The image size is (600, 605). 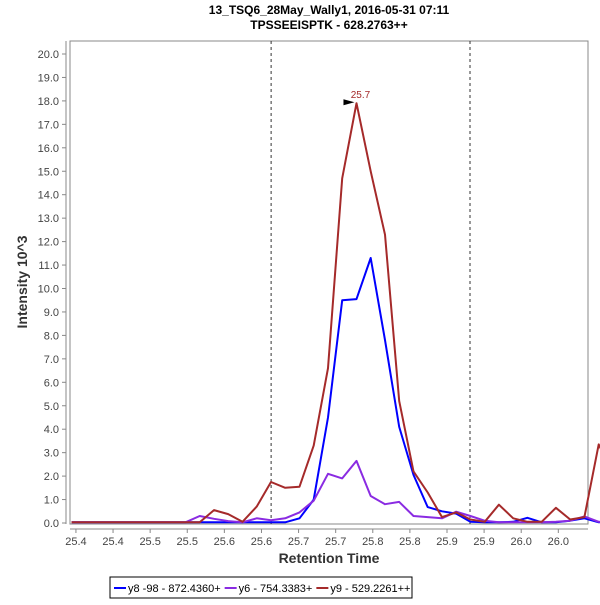 I want to click on y-tick-label: 8.0, so click(x=51, y=336).